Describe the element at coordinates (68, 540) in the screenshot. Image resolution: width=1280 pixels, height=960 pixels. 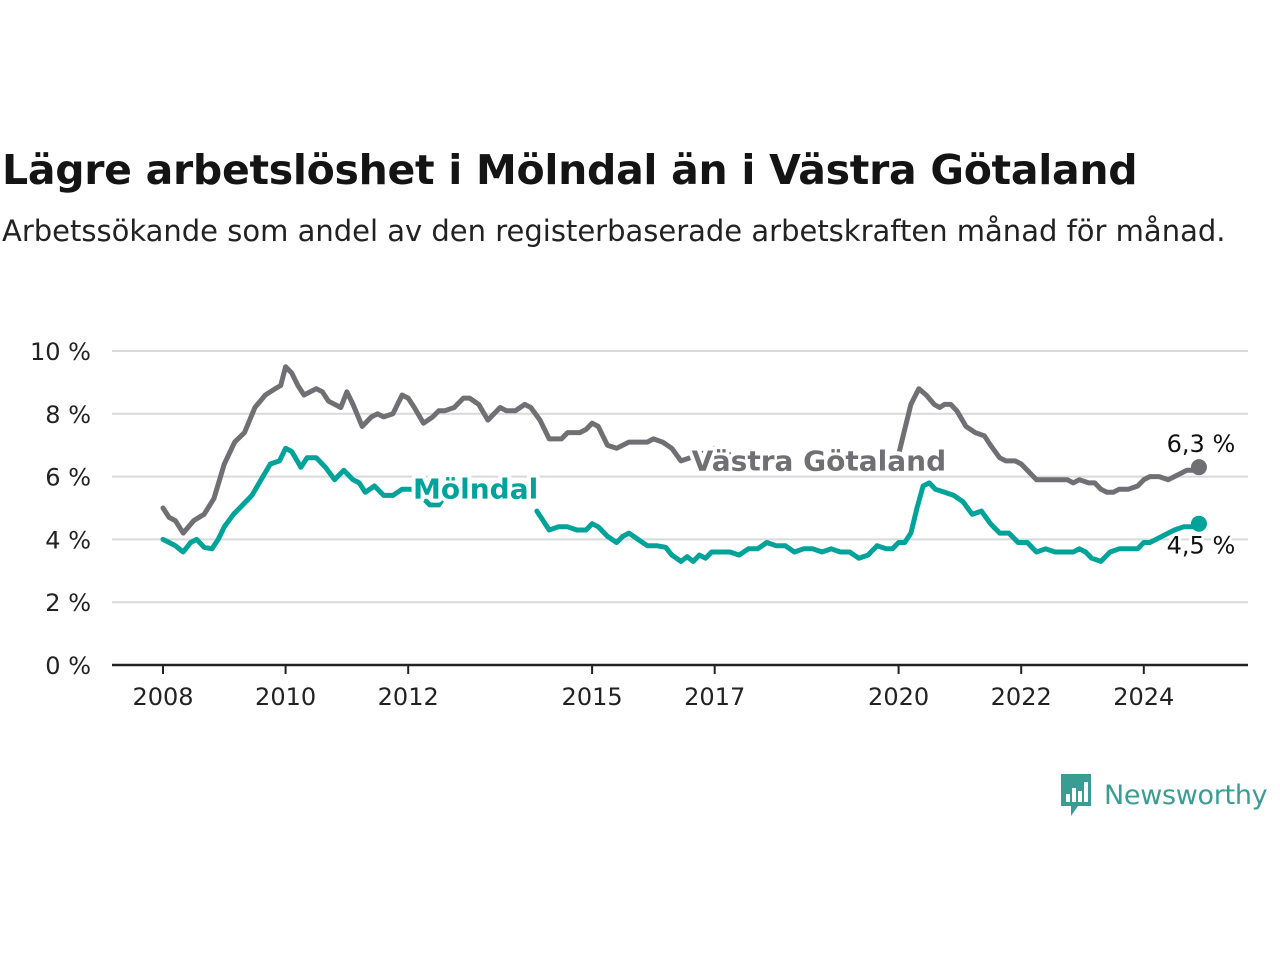
I see `y-tick-label: 4 %` at that location.